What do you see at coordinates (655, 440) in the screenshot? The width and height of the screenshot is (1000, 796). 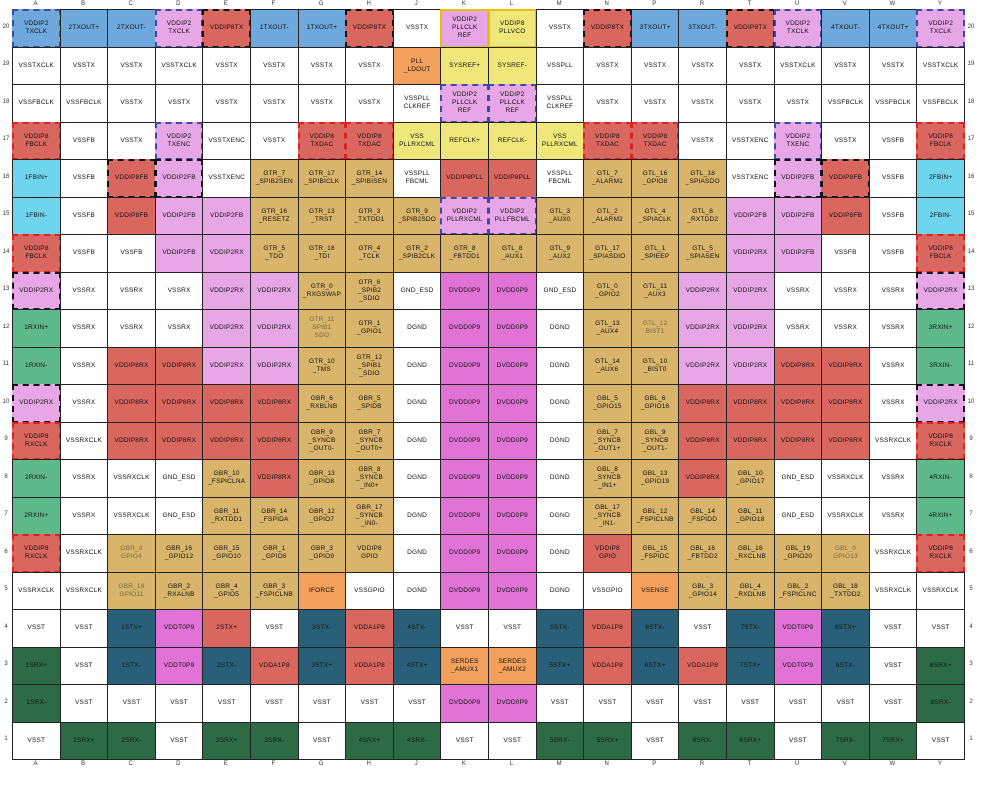 I see `pin-cell-P9: GBL_9 _SYNCB _OUT1-` at bounding box center [655, 440].